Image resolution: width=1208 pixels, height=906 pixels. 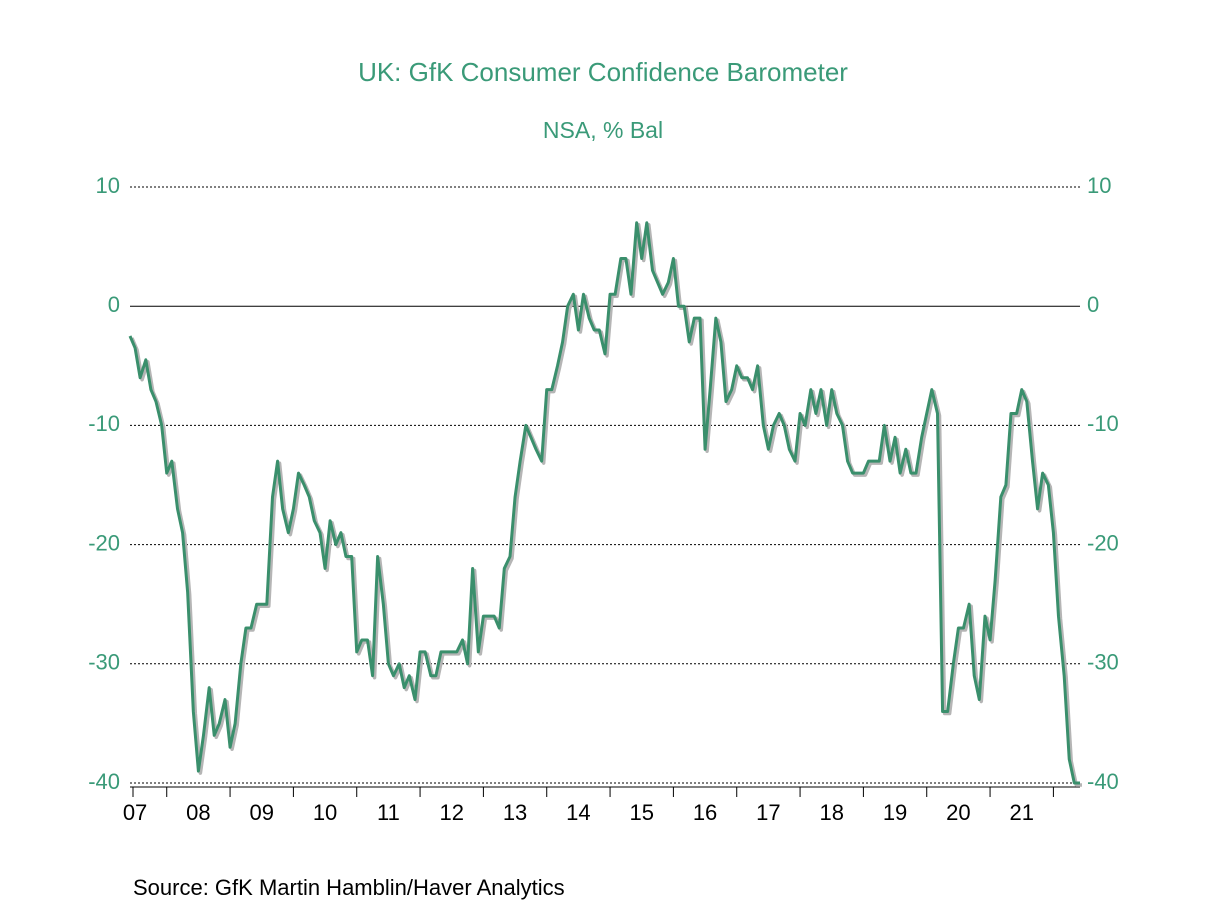 I want to click on chart-subtitle: NSA, % Bal, so click(x=603, y=130).